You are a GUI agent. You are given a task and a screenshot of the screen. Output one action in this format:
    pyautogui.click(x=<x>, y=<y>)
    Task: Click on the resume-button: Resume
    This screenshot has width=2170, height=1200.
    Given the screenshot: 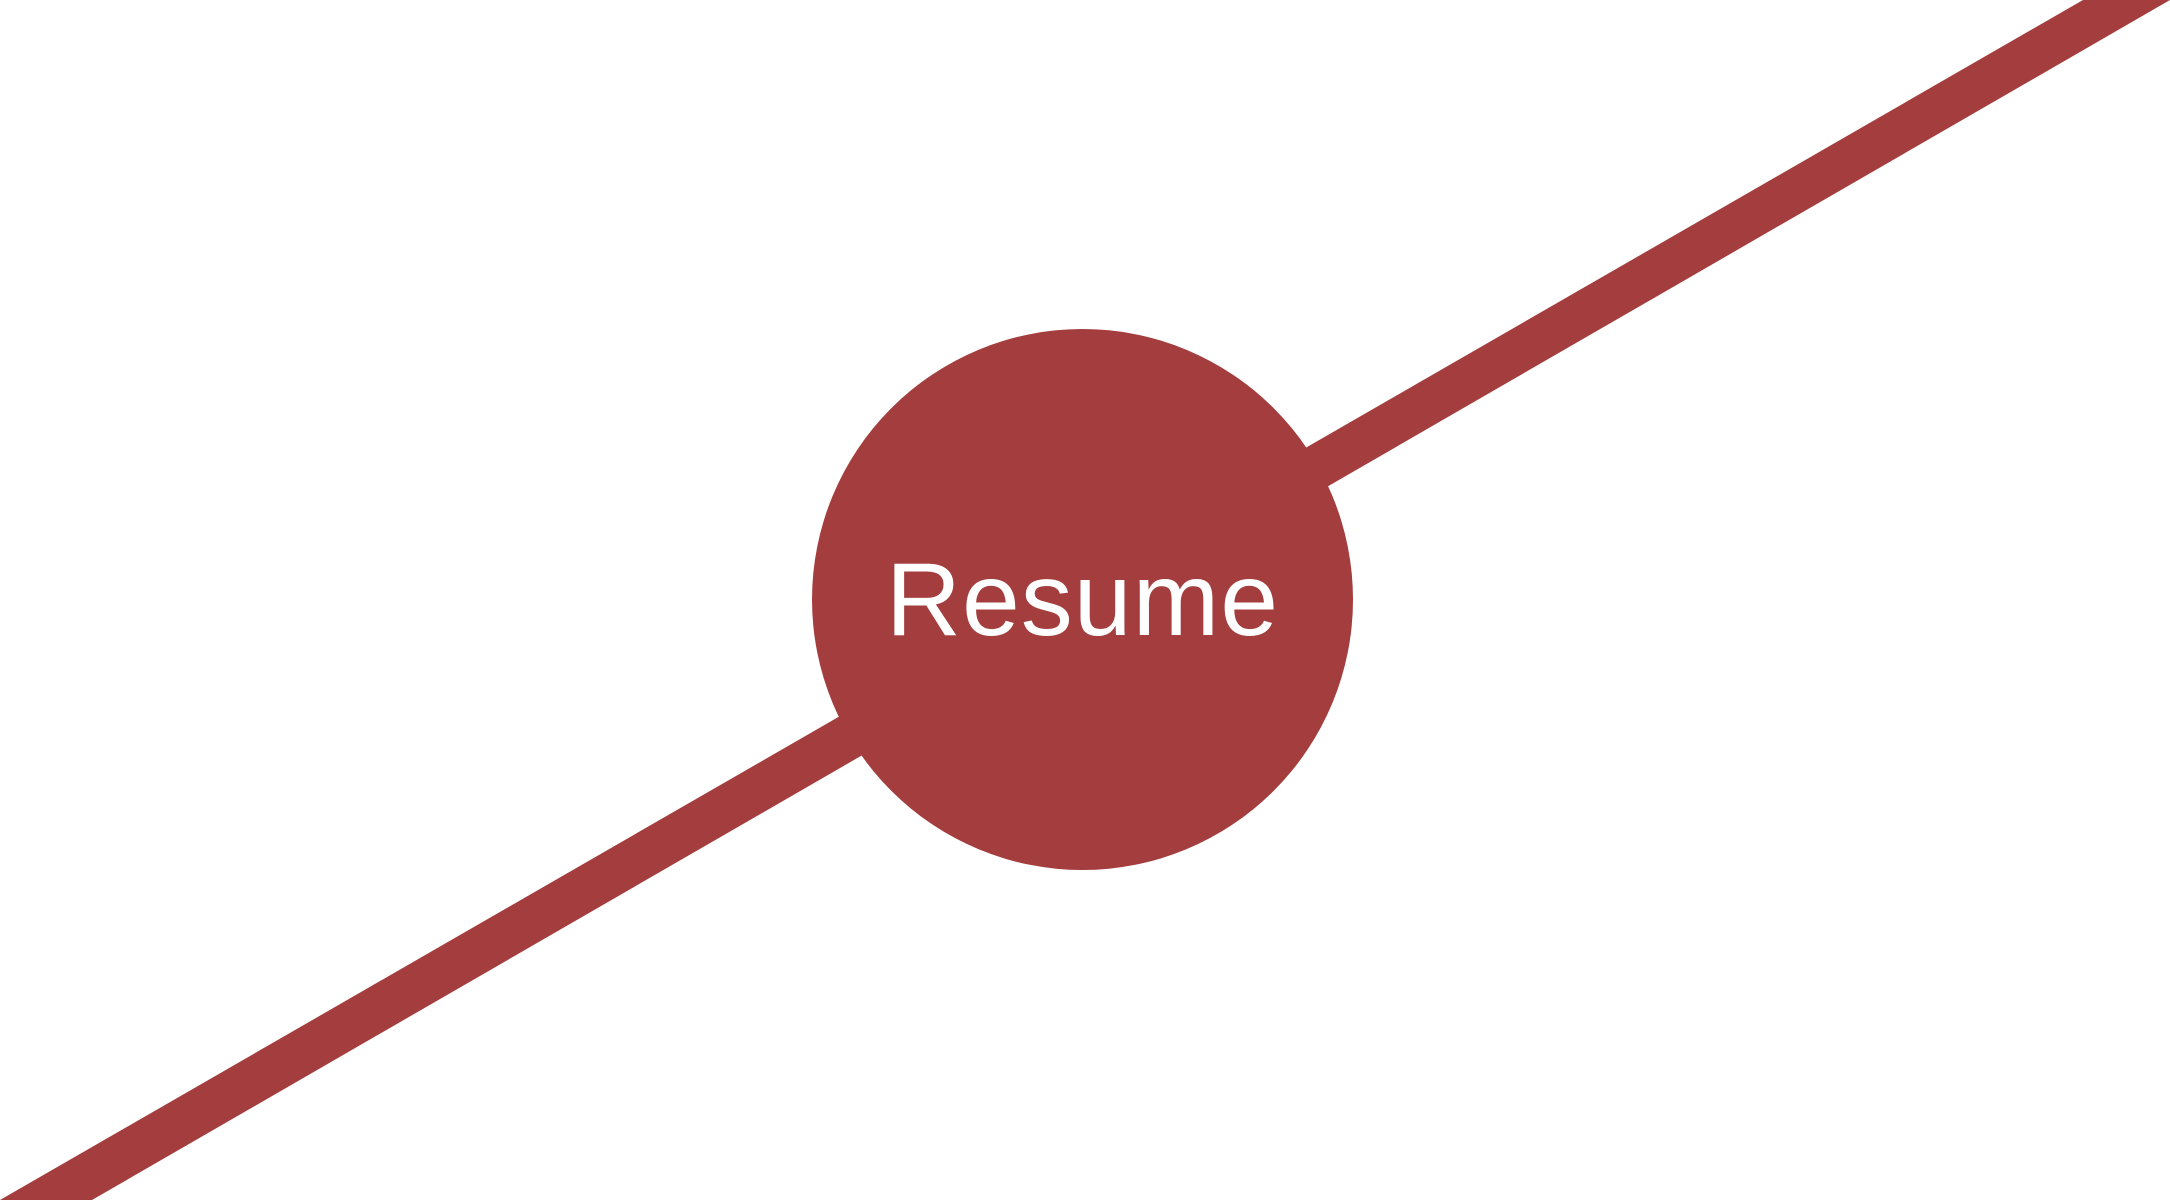 What is the action you would take?
    pyautogui.click(x=1082, y=599)
    